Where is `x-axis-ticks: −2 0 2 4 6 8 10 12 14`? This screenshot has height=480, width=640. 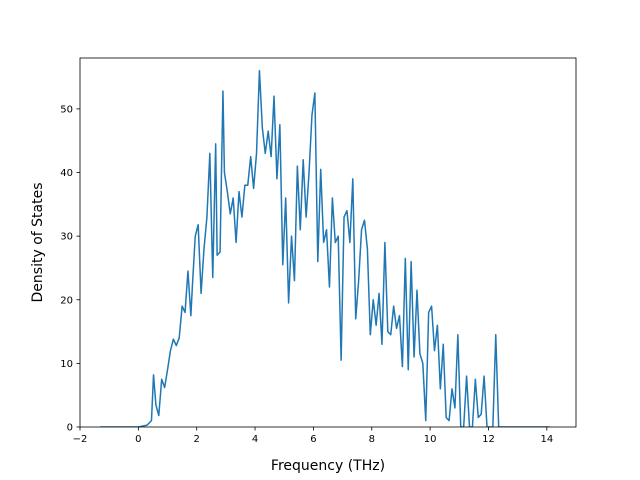
x-axis-ticks: −2 0 2 4 6 8 10 12 14 is located at coordinates (313, 436).